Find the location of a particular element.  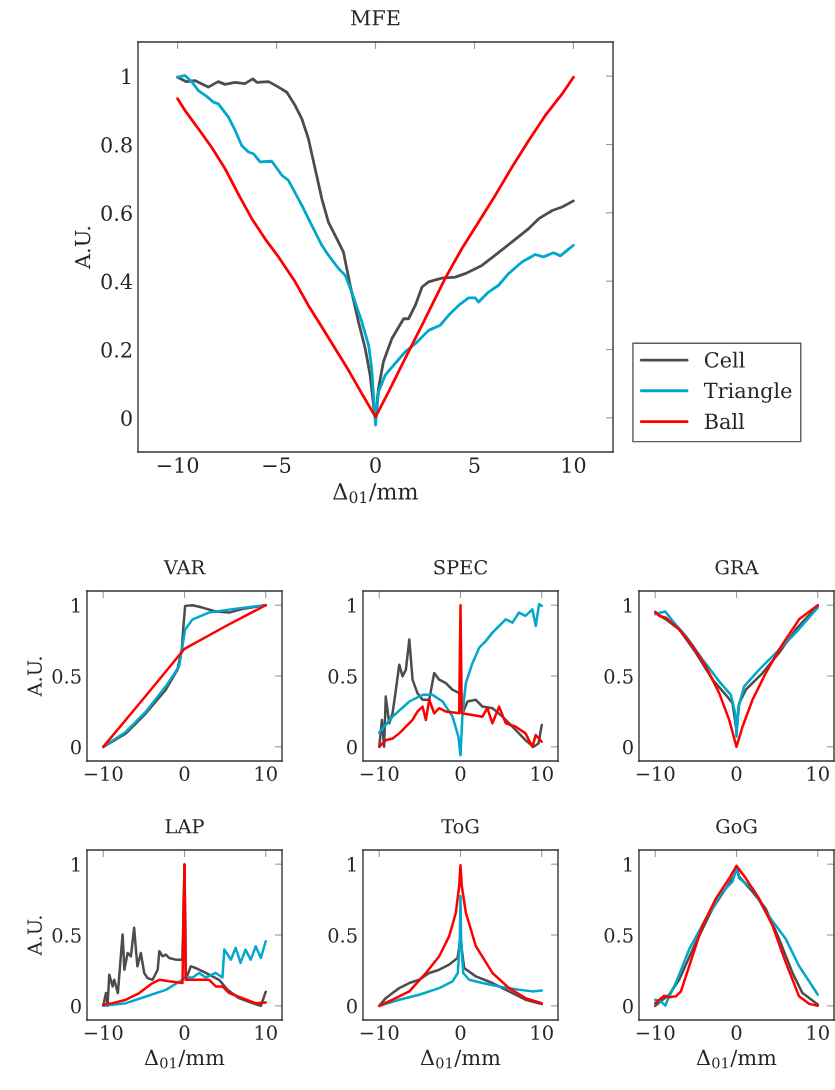

chart-title: GoG is located at coordinates (736, 826).